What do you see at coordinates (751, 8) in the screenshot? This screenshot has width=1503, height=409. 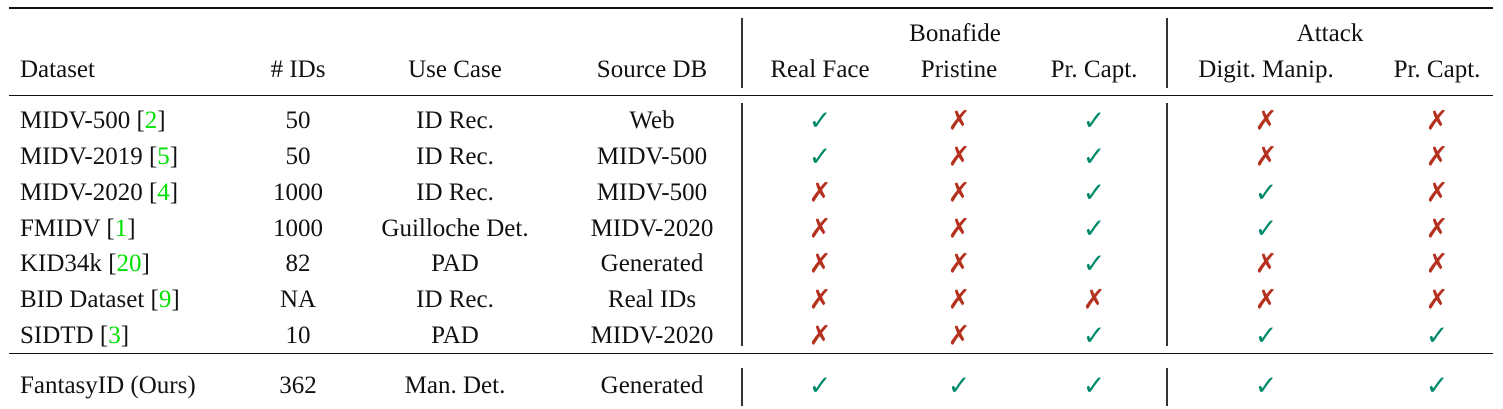 I see `top-rule` at bounding box center [751, 8].